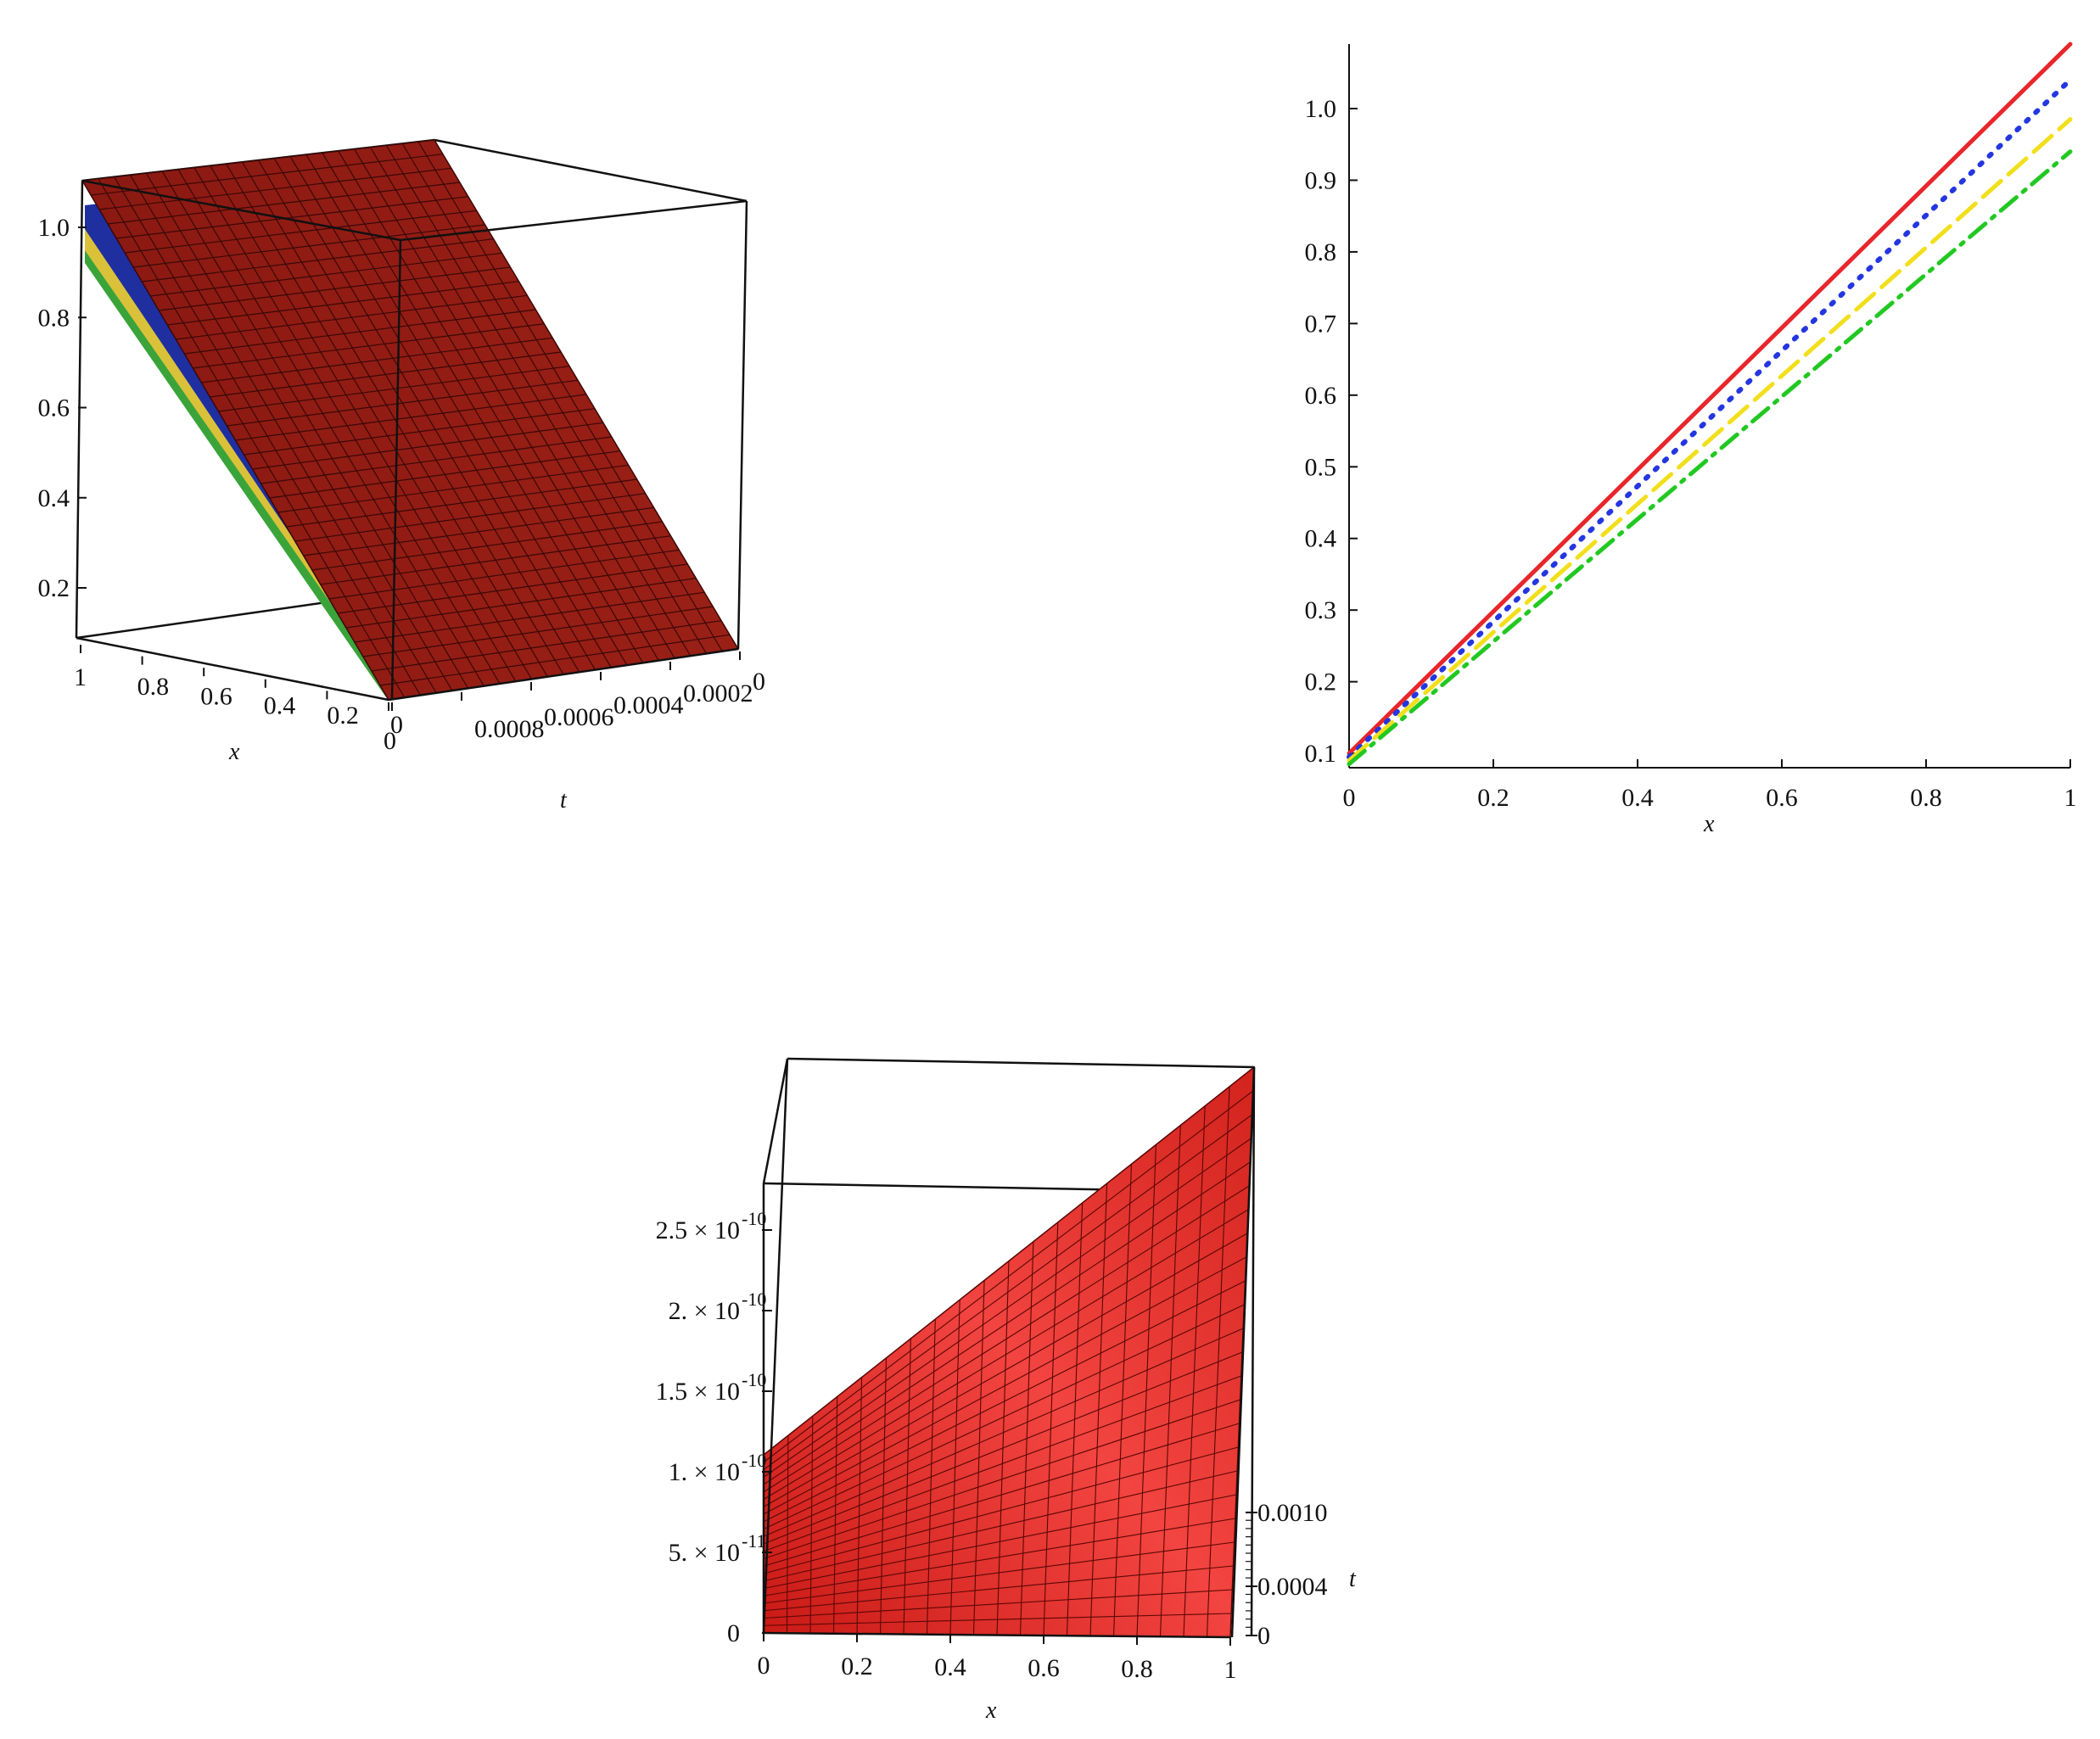  Describe the element at coordinates (991, 1710) in the screenshot. I see `x-axis-label-3: x` at that location.